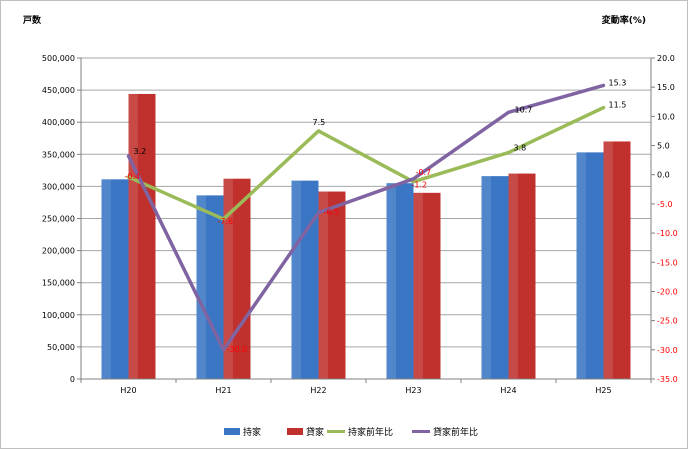 The height and width of the screenshot is (449, 688). I want to click on data-label: -0.4, so click(133, 176).